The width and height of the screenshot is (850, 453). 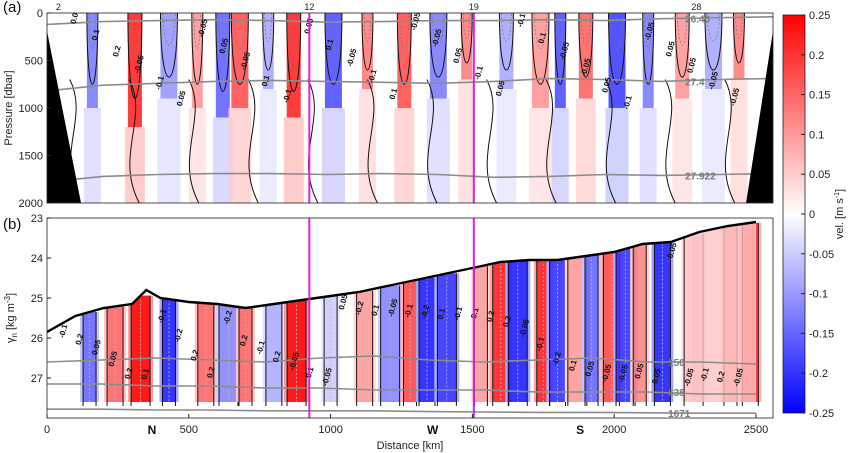 What do you see at coordinates (474, 7) in the screenshot?
I see `a-station-label-2: 19` at bounding box center [474, 7].